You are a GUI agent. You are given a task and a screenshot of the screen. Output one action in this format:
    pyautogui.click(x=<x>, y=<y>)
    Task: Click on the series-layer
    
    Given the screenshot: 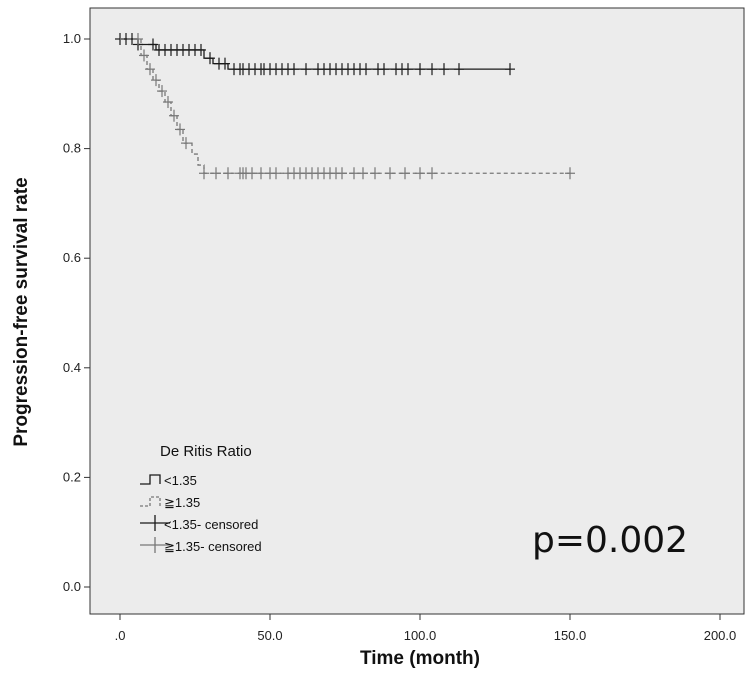 What is the action you would take?
    pyautogui.click(x=345, y=106)
    